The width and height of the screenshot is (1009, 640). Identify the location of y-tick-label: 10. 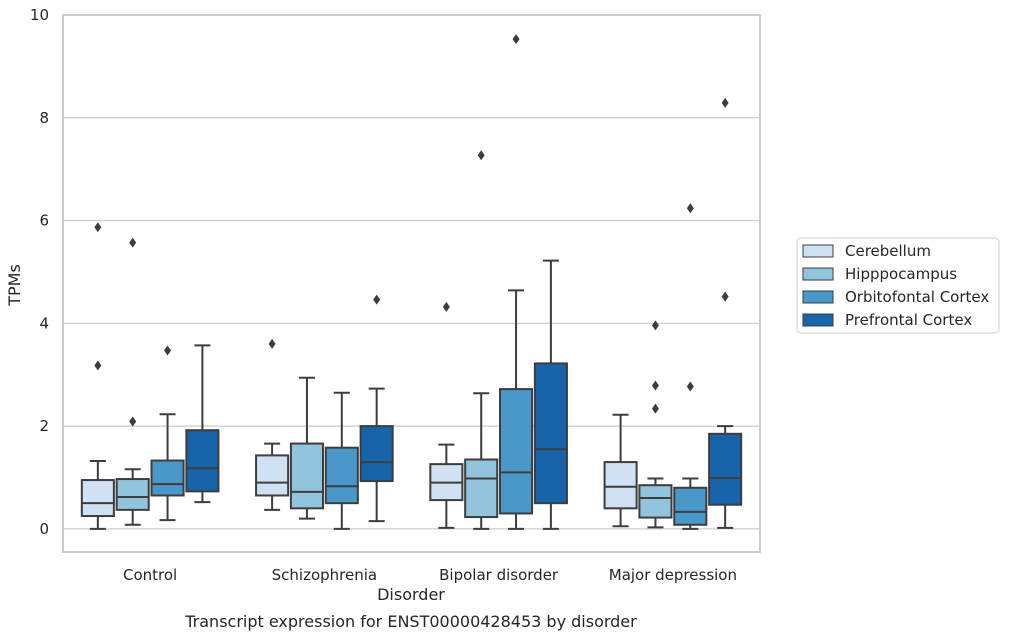
(39, 15).